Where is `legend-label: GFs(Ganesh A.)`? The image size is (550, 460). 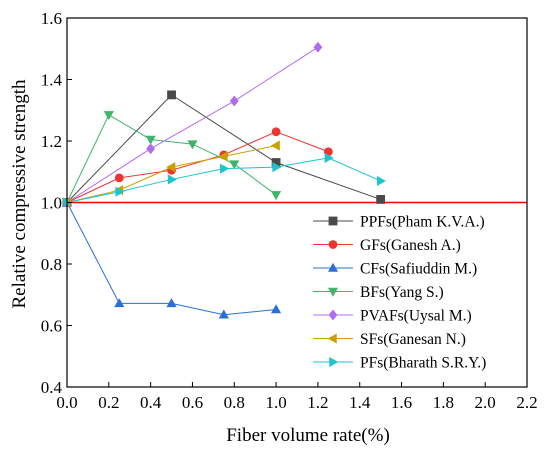
legend-label: GFs(Ganesh A.) is located at coordinates (410, 245).